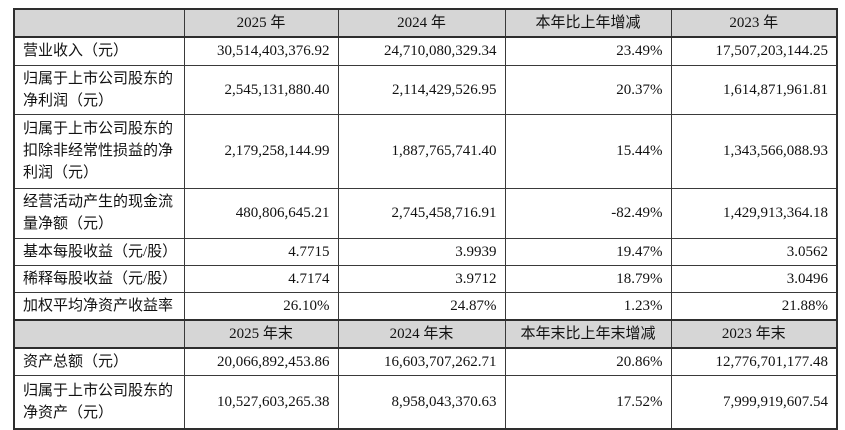 This screenshot has width=845, height=430. What do you see at coordinates (421, 361) in the screenshot?
I see `value-cell-2024: 16,603,707,262.71` at bounding box center [421, 361].